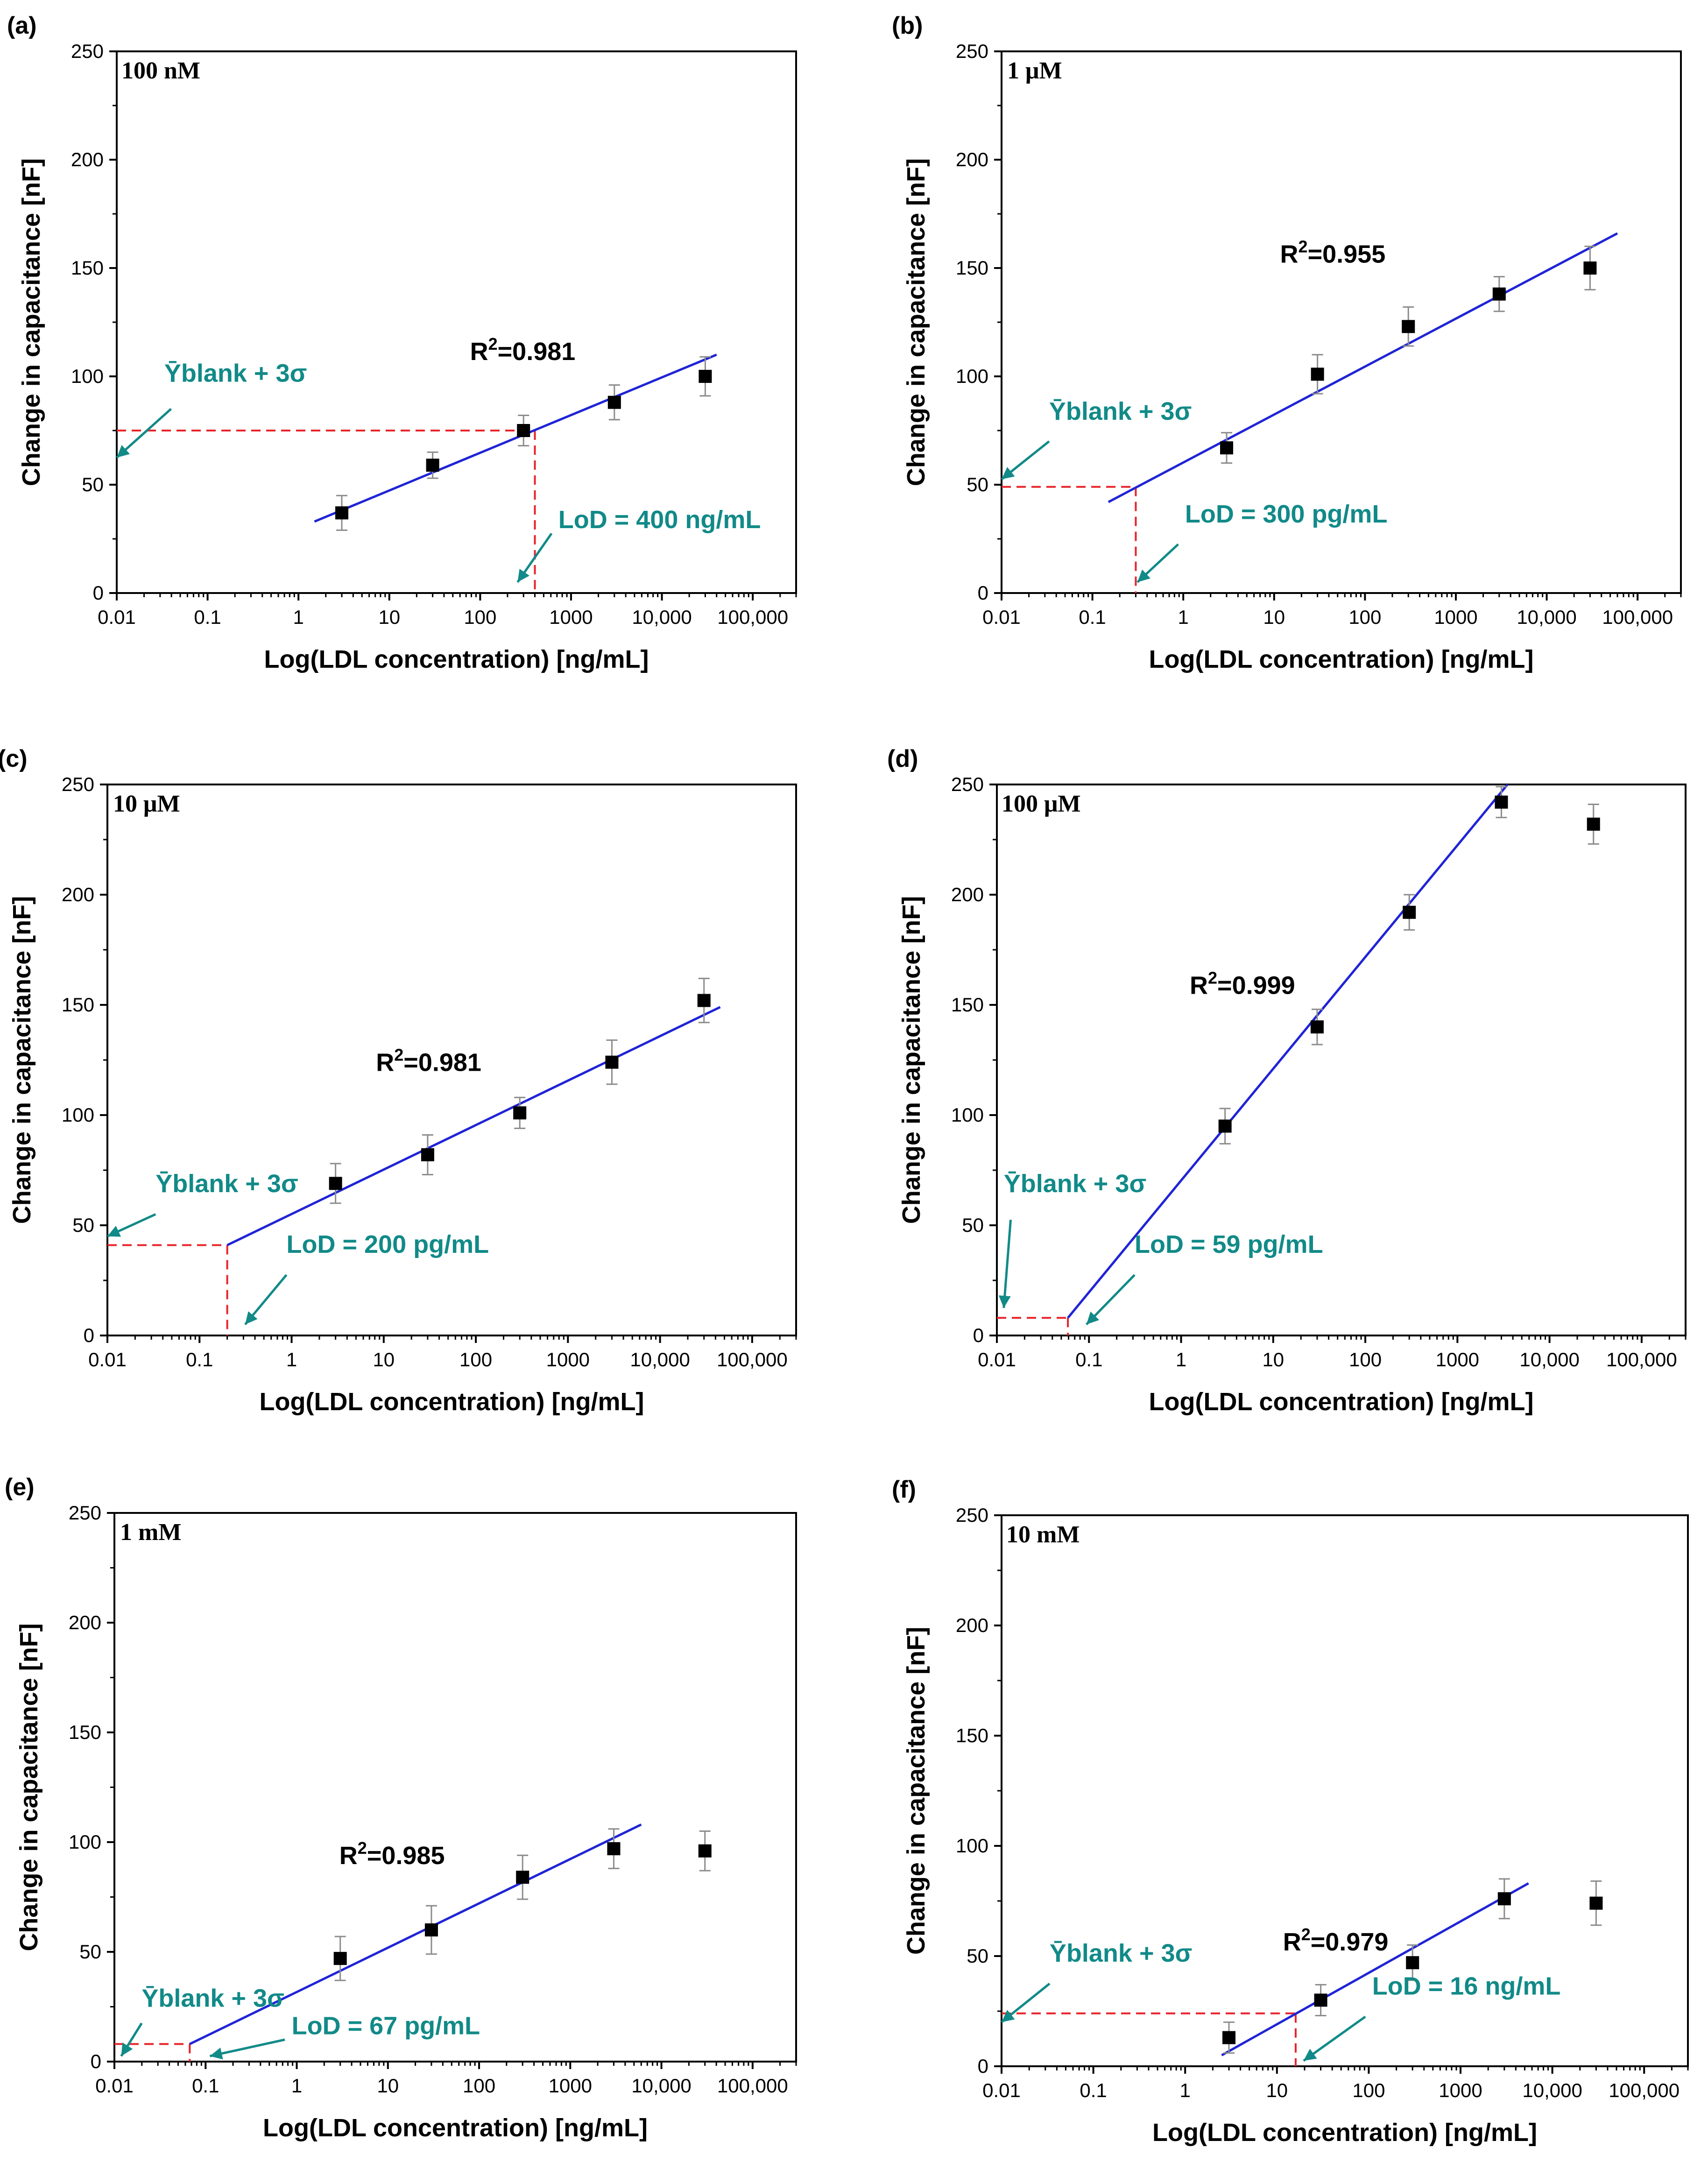 Image resolution: width=1708 pixels, height=2176 pixels. Describe the element at coordinates (1336, 1941) in the screenshot. I see `r-squared-label: R2=0.979` at that location.